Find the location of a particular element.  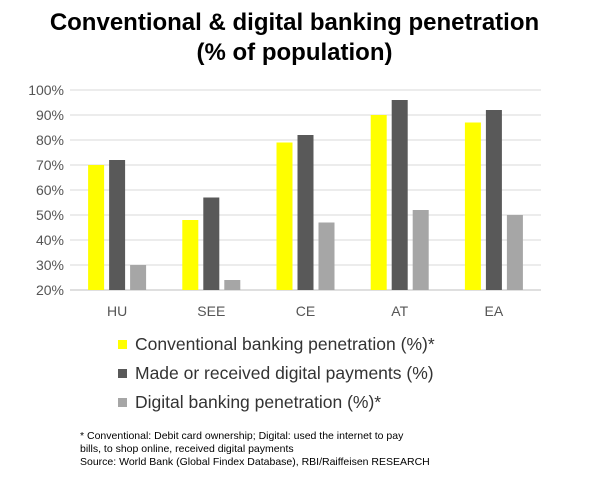

legend-item-conventional: Conventional banking penetration (%)* is located at coordinates (276, 344).